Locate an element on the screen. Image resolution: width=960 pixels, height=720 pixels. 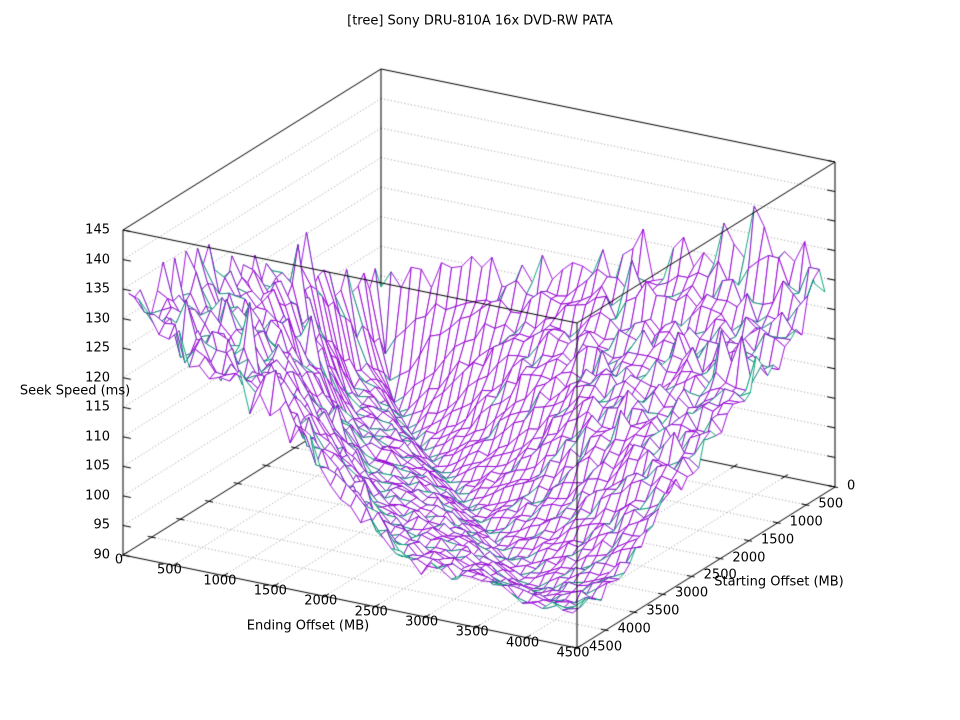
z-tick-label: 145 is located at coordinates (97, 230).